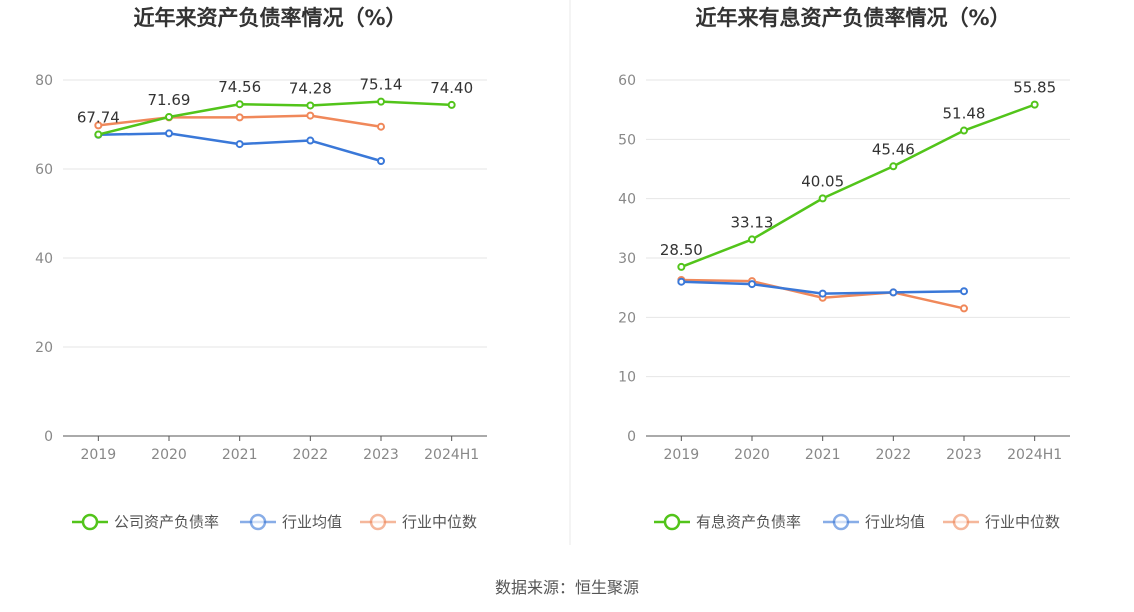 This screenshot has width=1134, height=612. What do you see at coordinates (893, 149) in the screenshot?
I see `data-label: 45.46` at bounding box center [893, 149].